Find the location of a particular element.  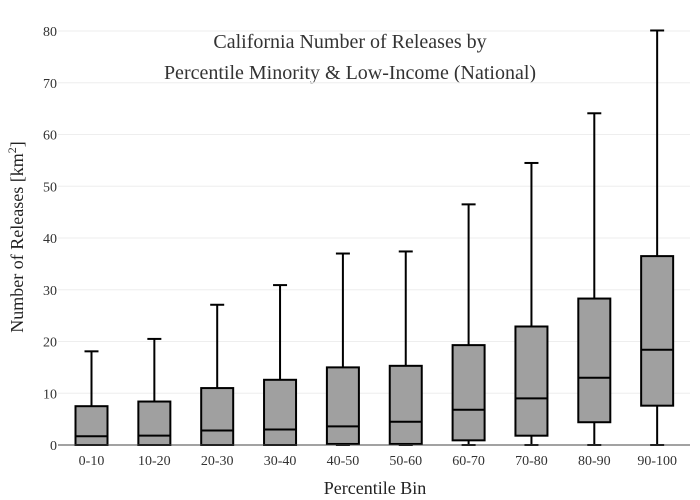

x-tick-label: 20-30 is located at coordinates (217, 461).